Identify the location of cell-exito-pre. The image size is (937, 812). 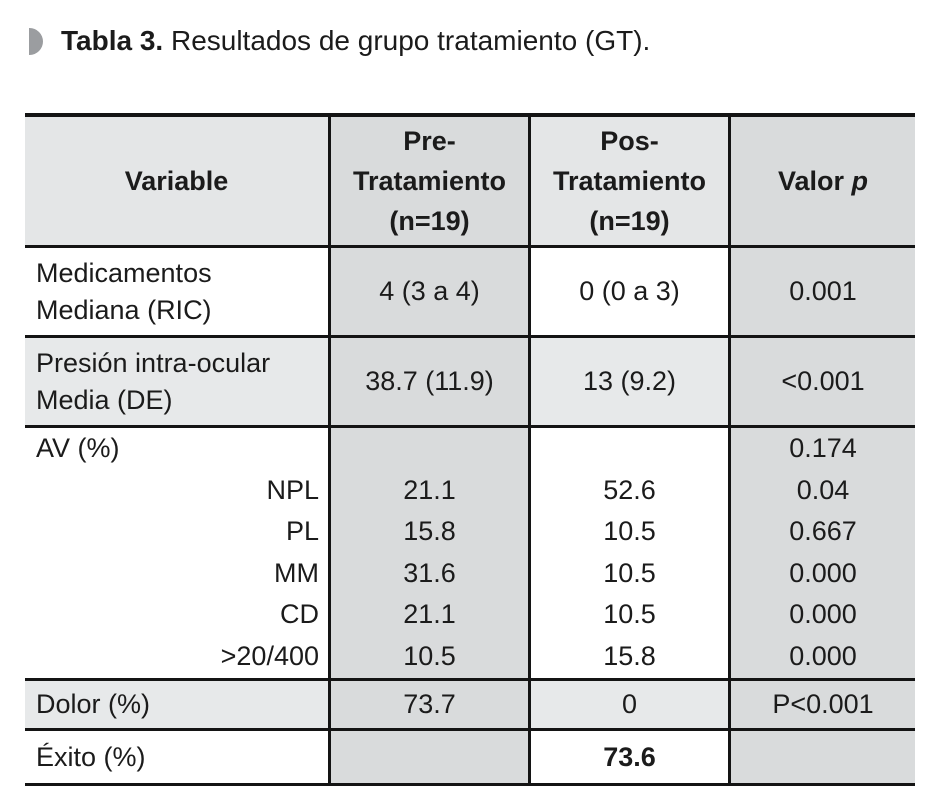
(428, 757).